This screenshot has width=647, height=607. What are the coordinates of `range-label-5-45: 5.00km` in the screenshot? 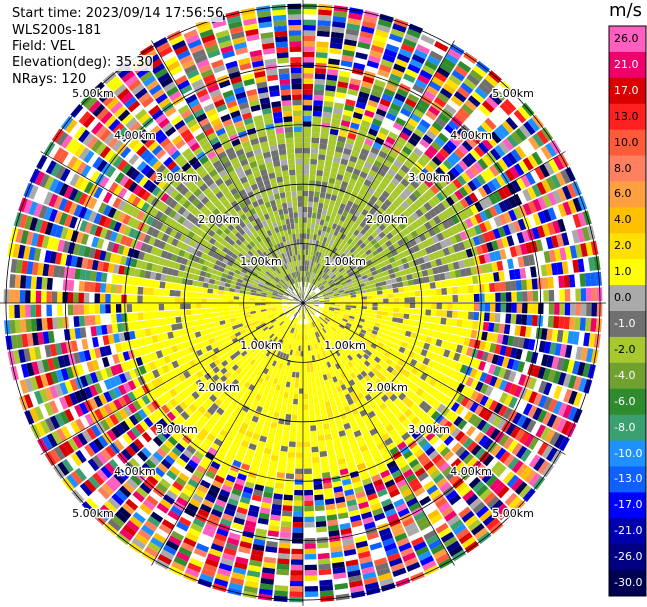 It's located at (513, 93).